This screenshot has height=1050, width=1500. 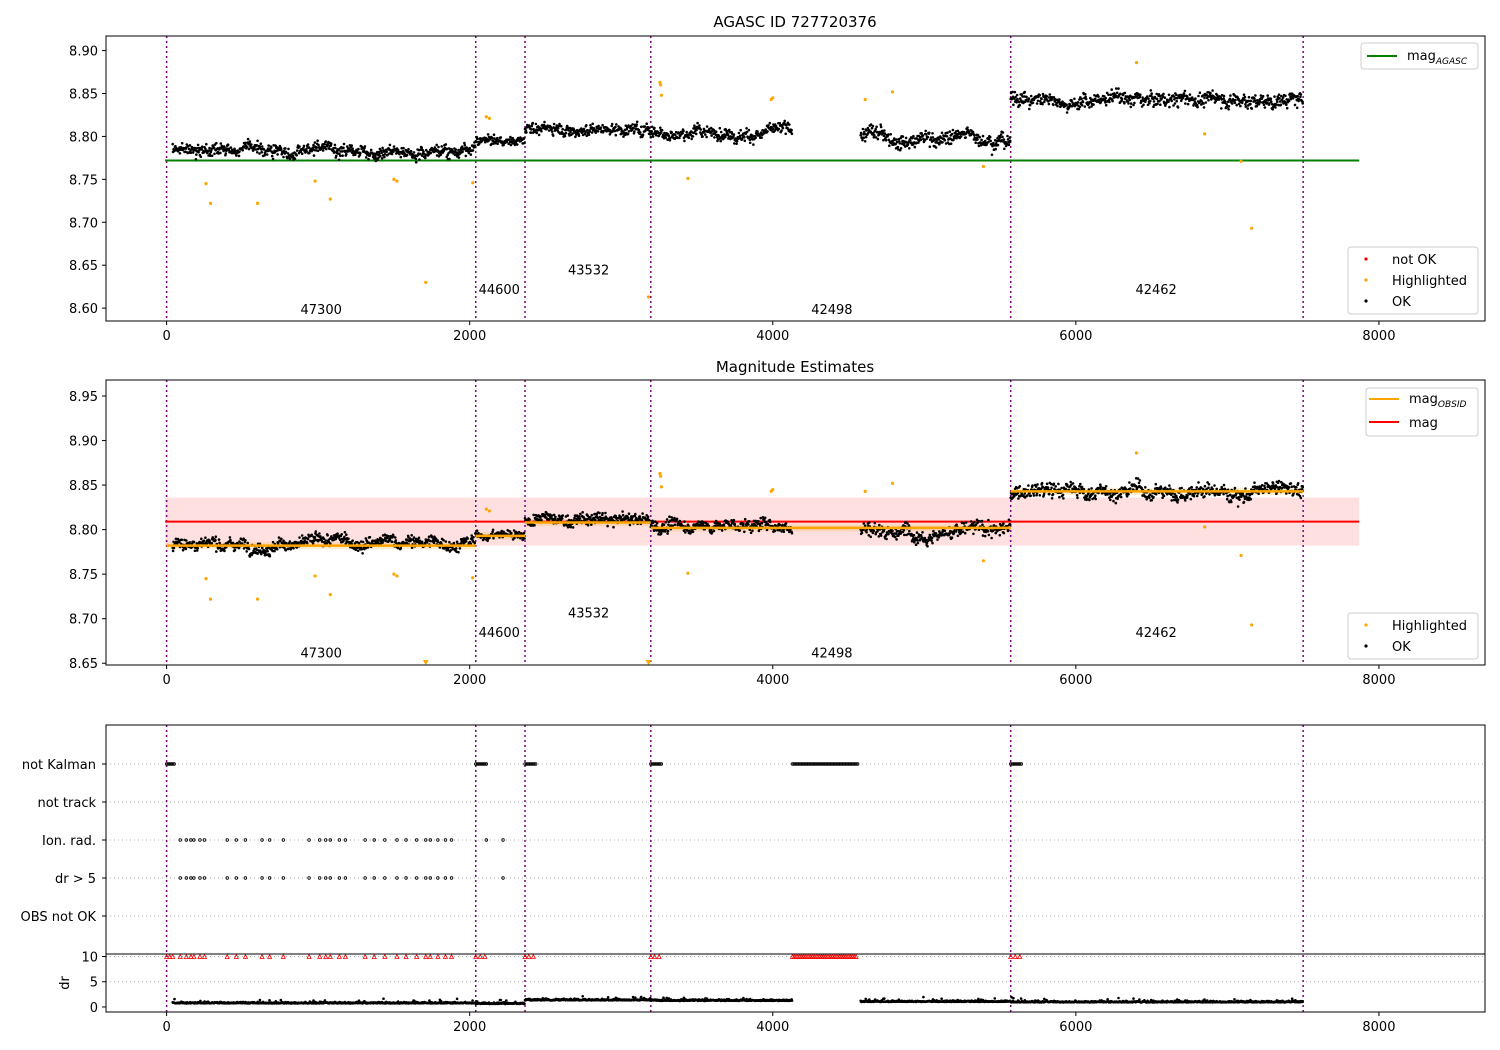 I want to click on legend-marker-ok, so click(x=1366, y=301).